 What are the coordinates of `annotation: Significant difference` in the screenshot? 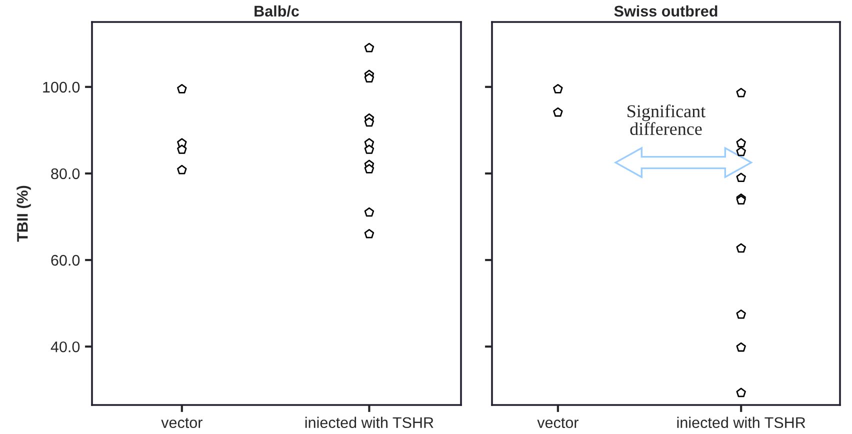 It's located at (667, 120).